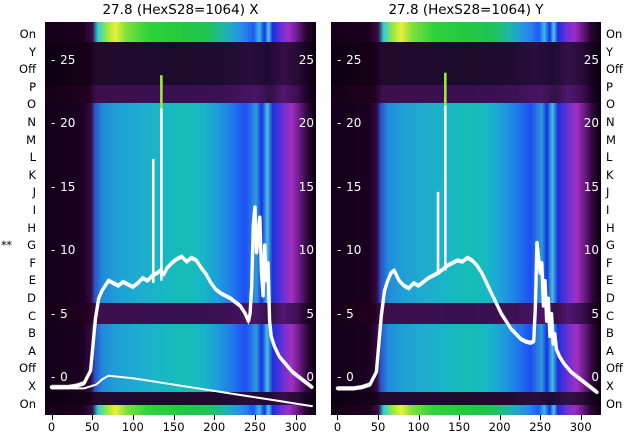  I want to click on y-tick-label-10-in-r: 10, so click(306, 250).